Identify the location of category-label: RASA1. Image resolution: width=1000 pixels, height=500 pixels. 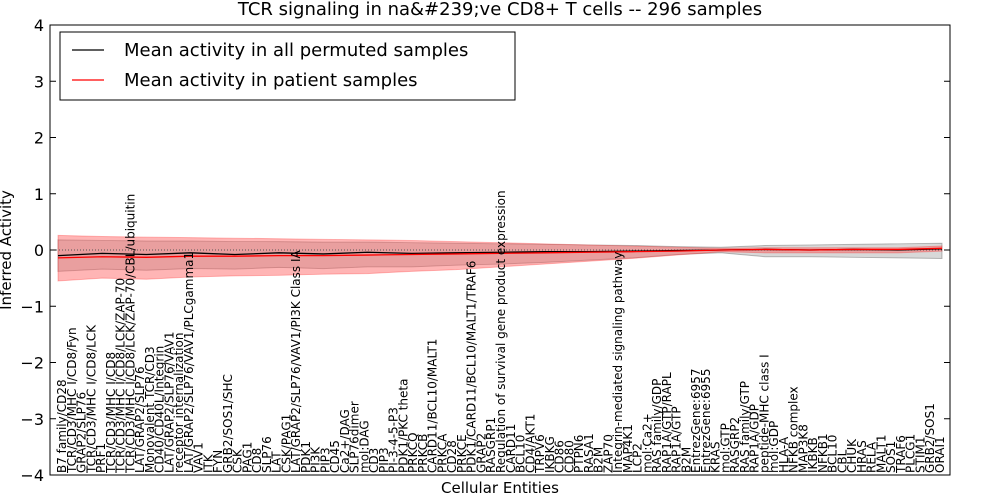
(589, 453).